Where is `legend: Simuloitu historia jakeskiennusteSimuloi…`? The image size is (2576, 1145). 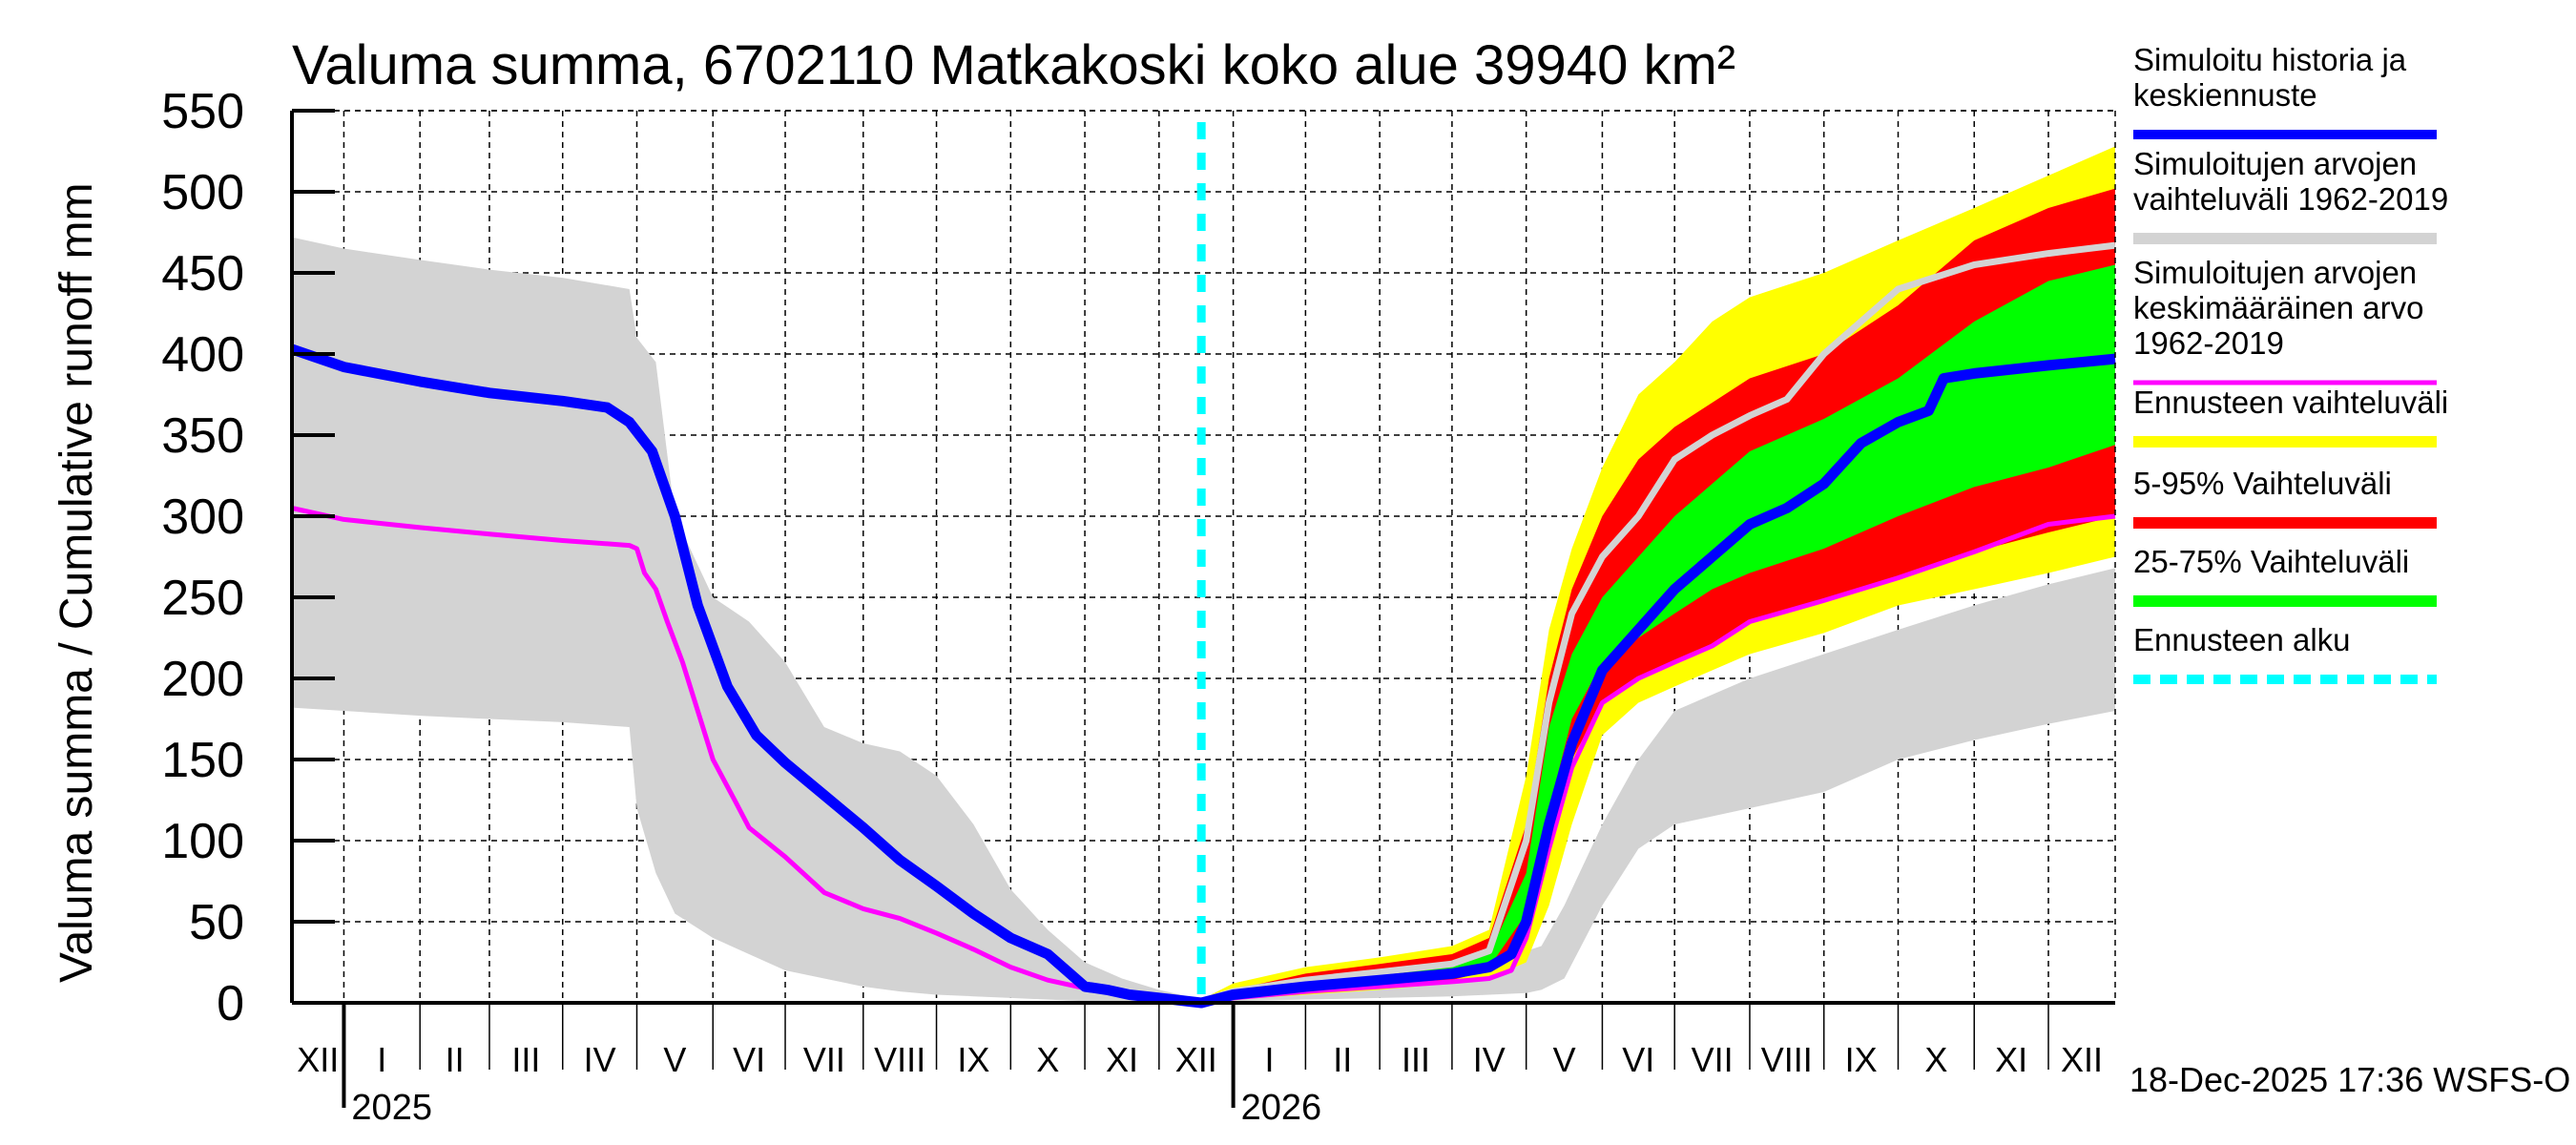 legend: Simuloitu historia jakeskiennusteSimuloi… is located at coordinates (2290, 363).